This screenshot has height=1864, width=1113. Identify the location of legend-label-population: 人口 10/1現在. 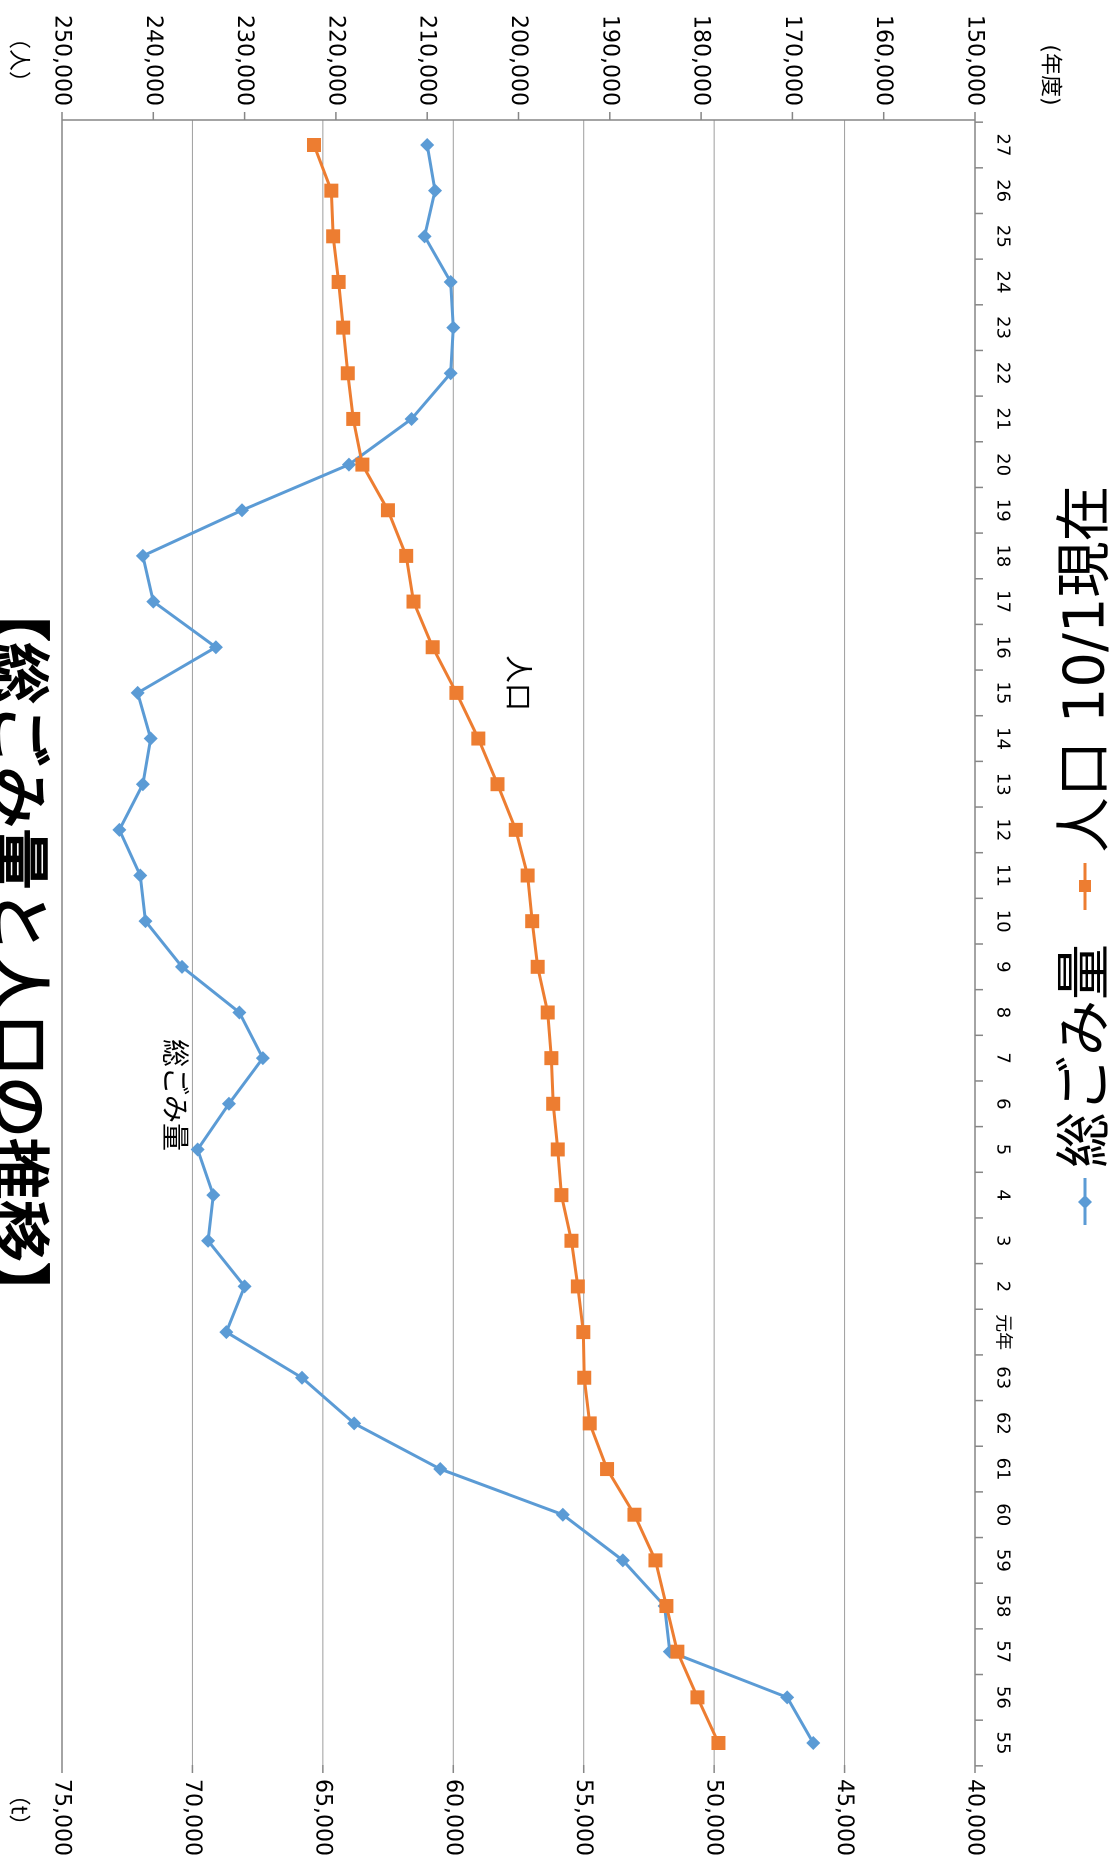
(1083, 669).